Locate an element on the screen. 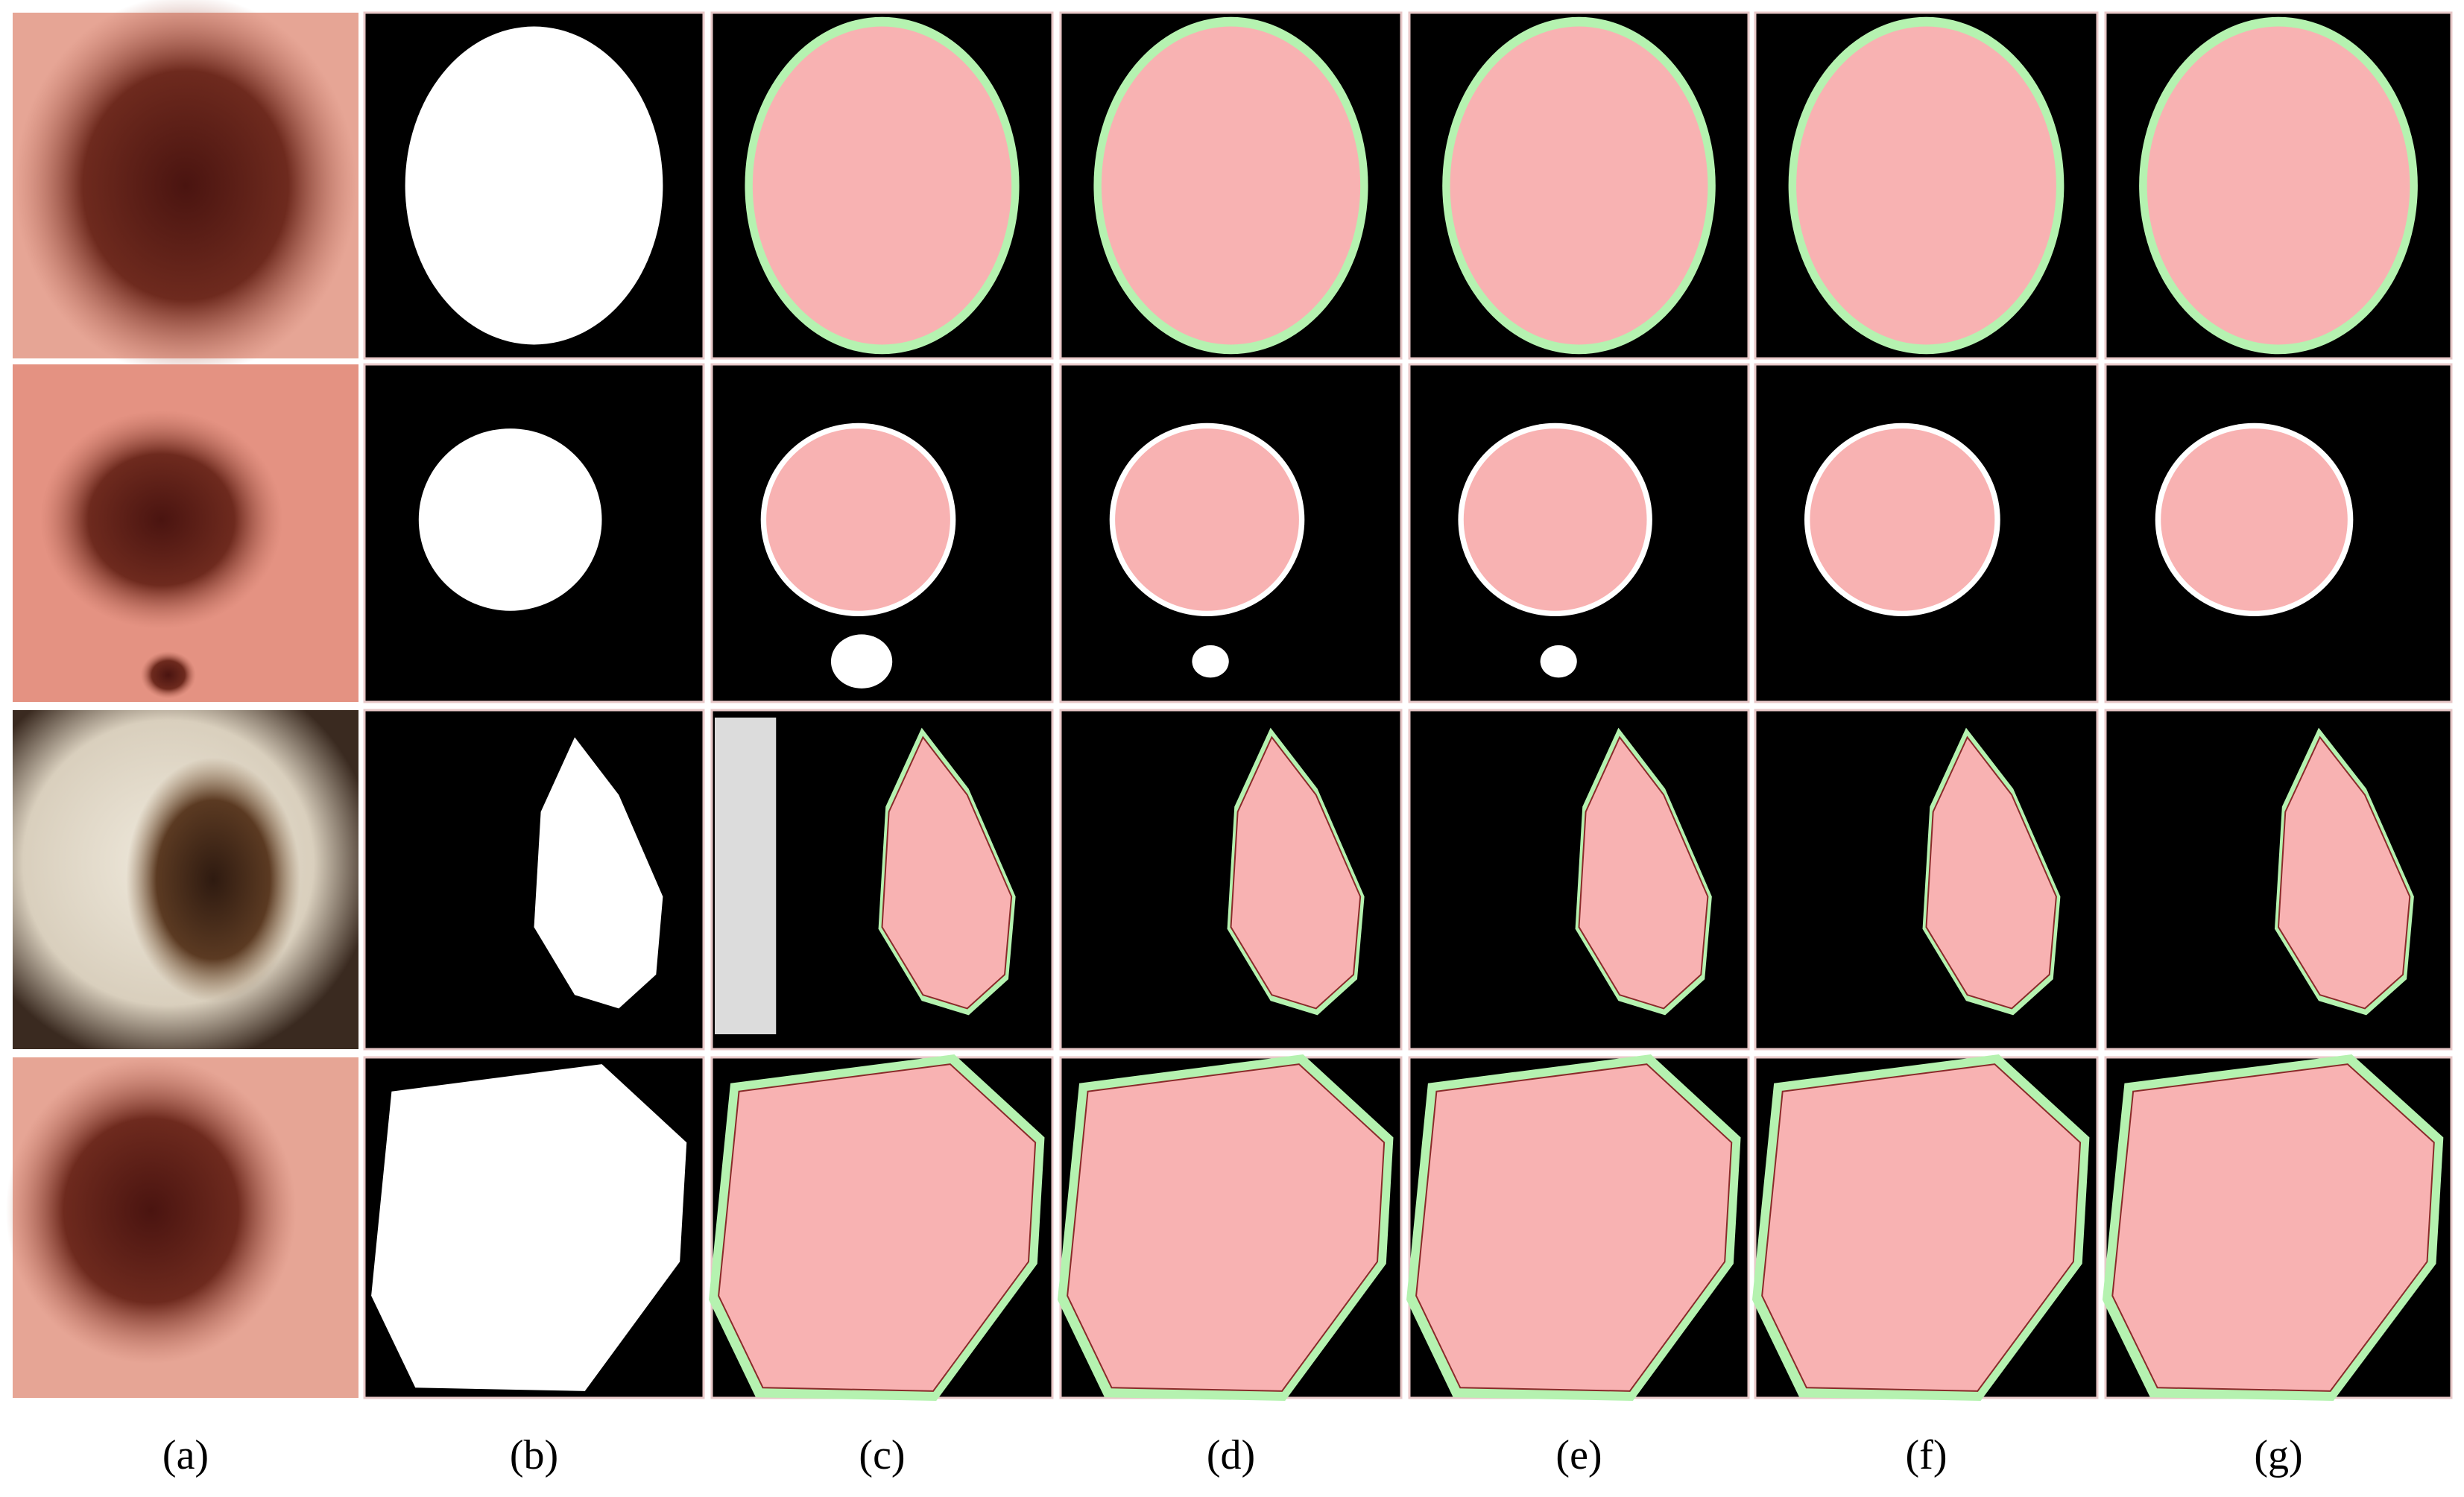 This screenshot has width=2464, height=1497. column-label: (f) is located at coordinates (1926, 1455).